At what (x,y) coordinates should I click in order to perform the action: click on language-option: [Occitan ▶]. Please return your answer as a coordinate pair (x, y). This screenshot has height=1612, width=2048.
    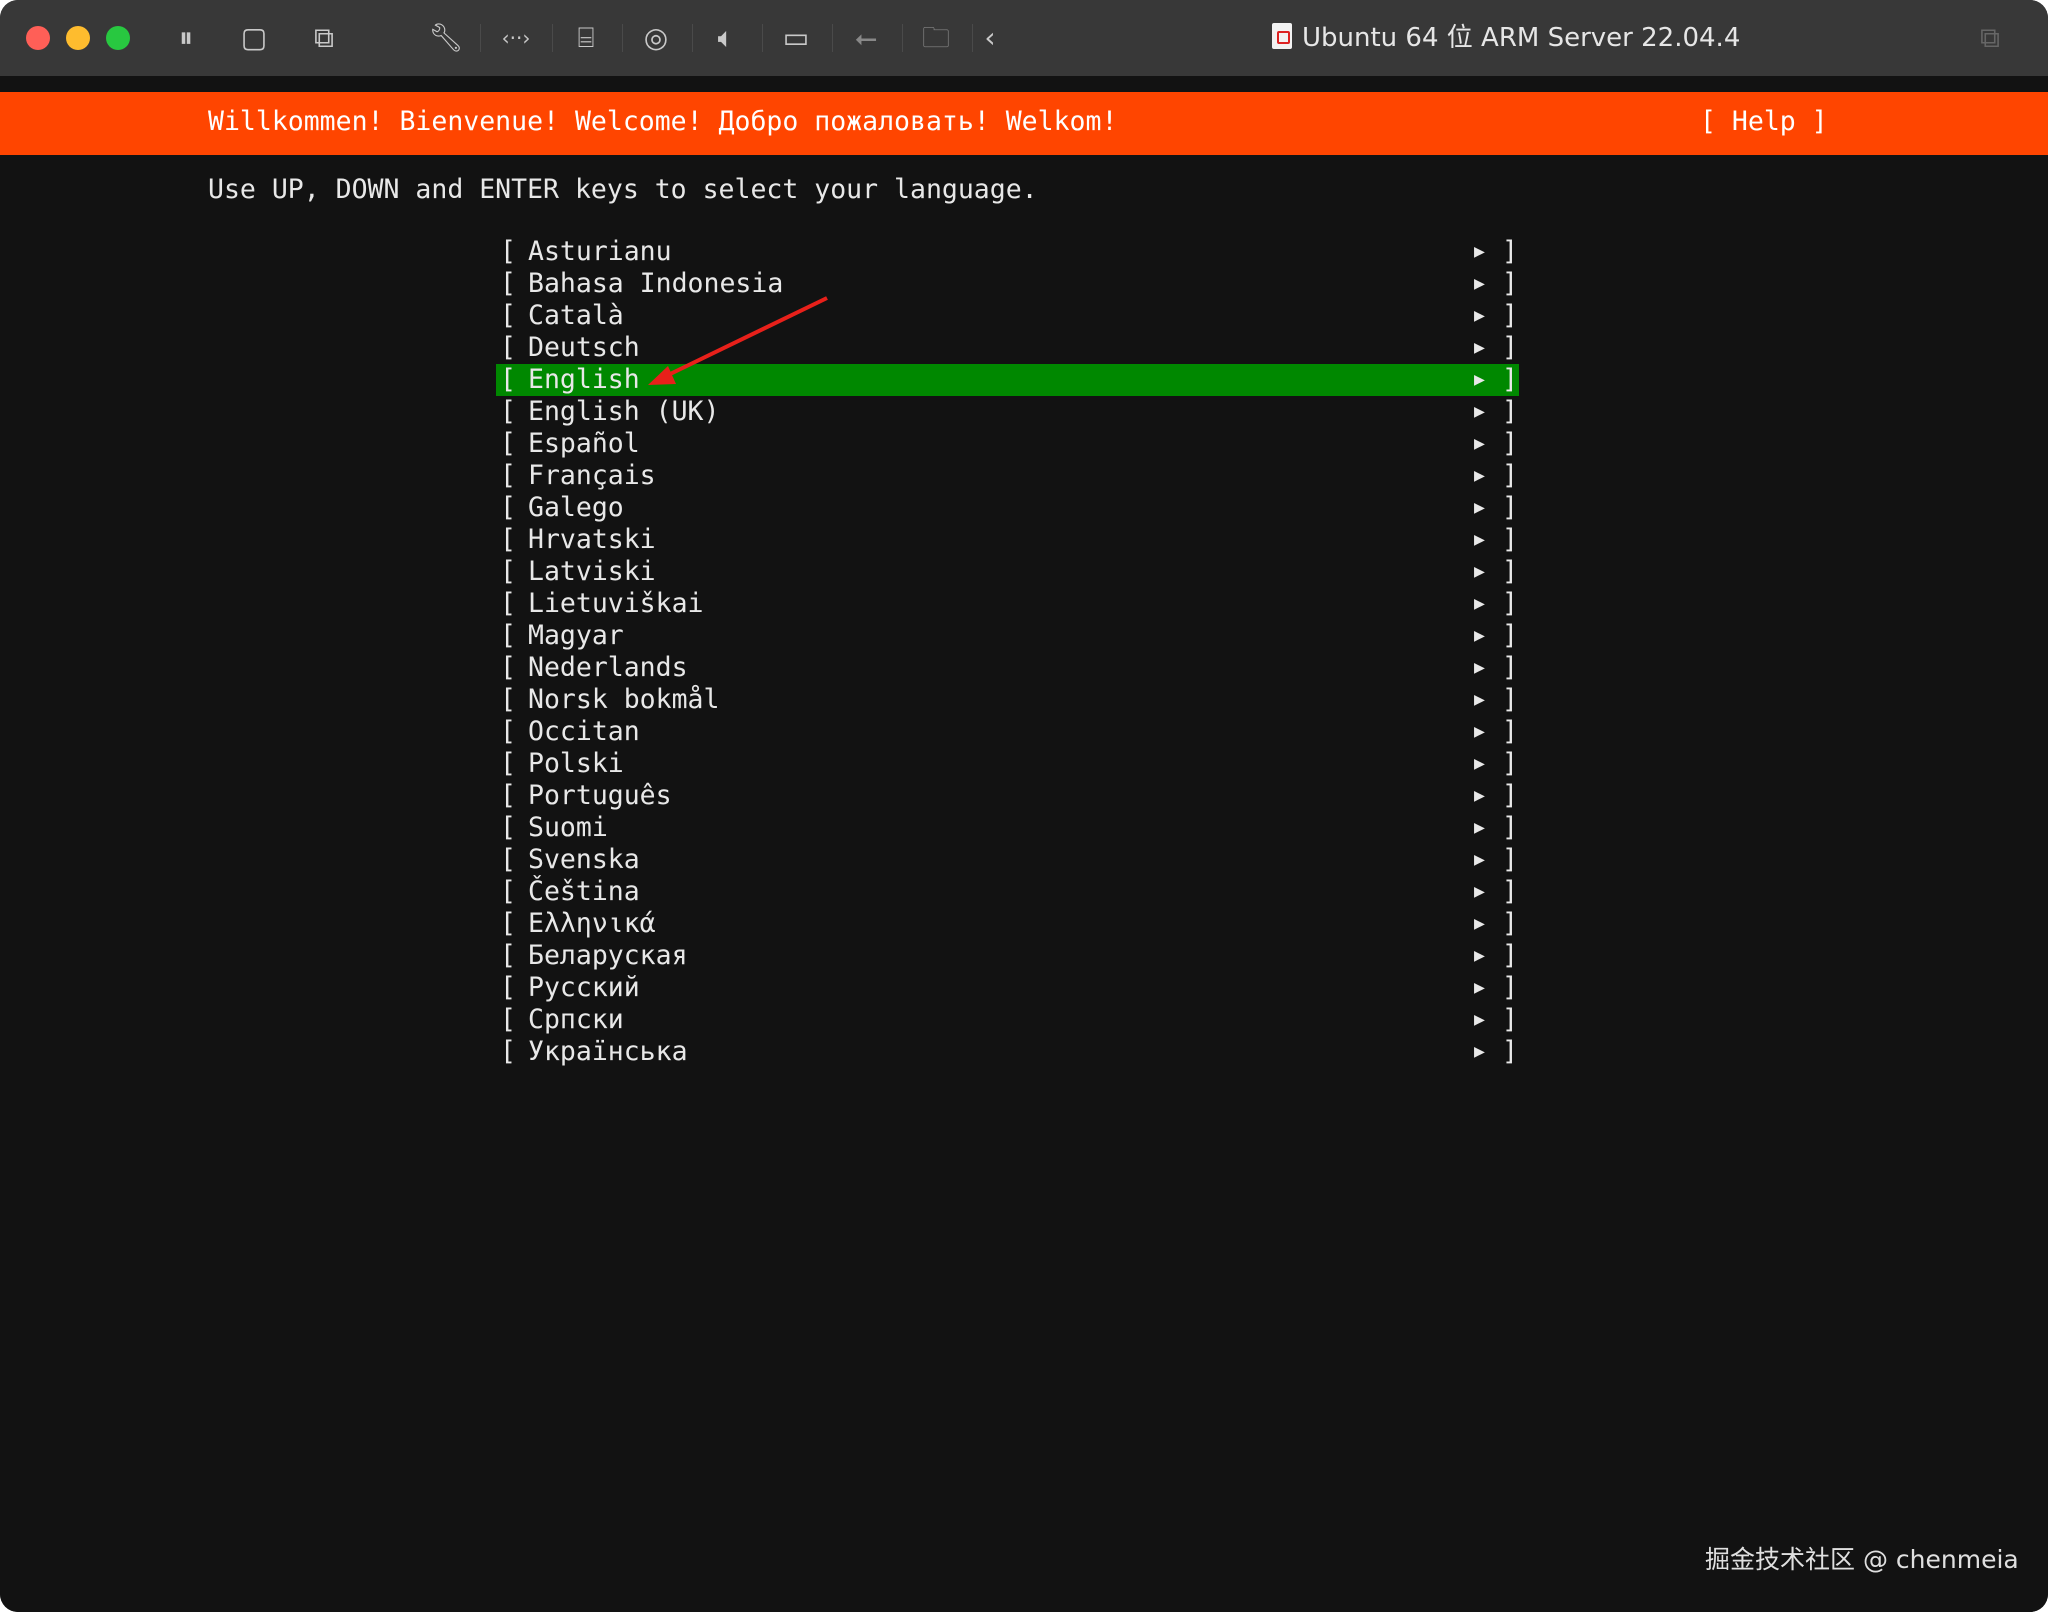
    Looking at the image, I should click on (1007, 732).